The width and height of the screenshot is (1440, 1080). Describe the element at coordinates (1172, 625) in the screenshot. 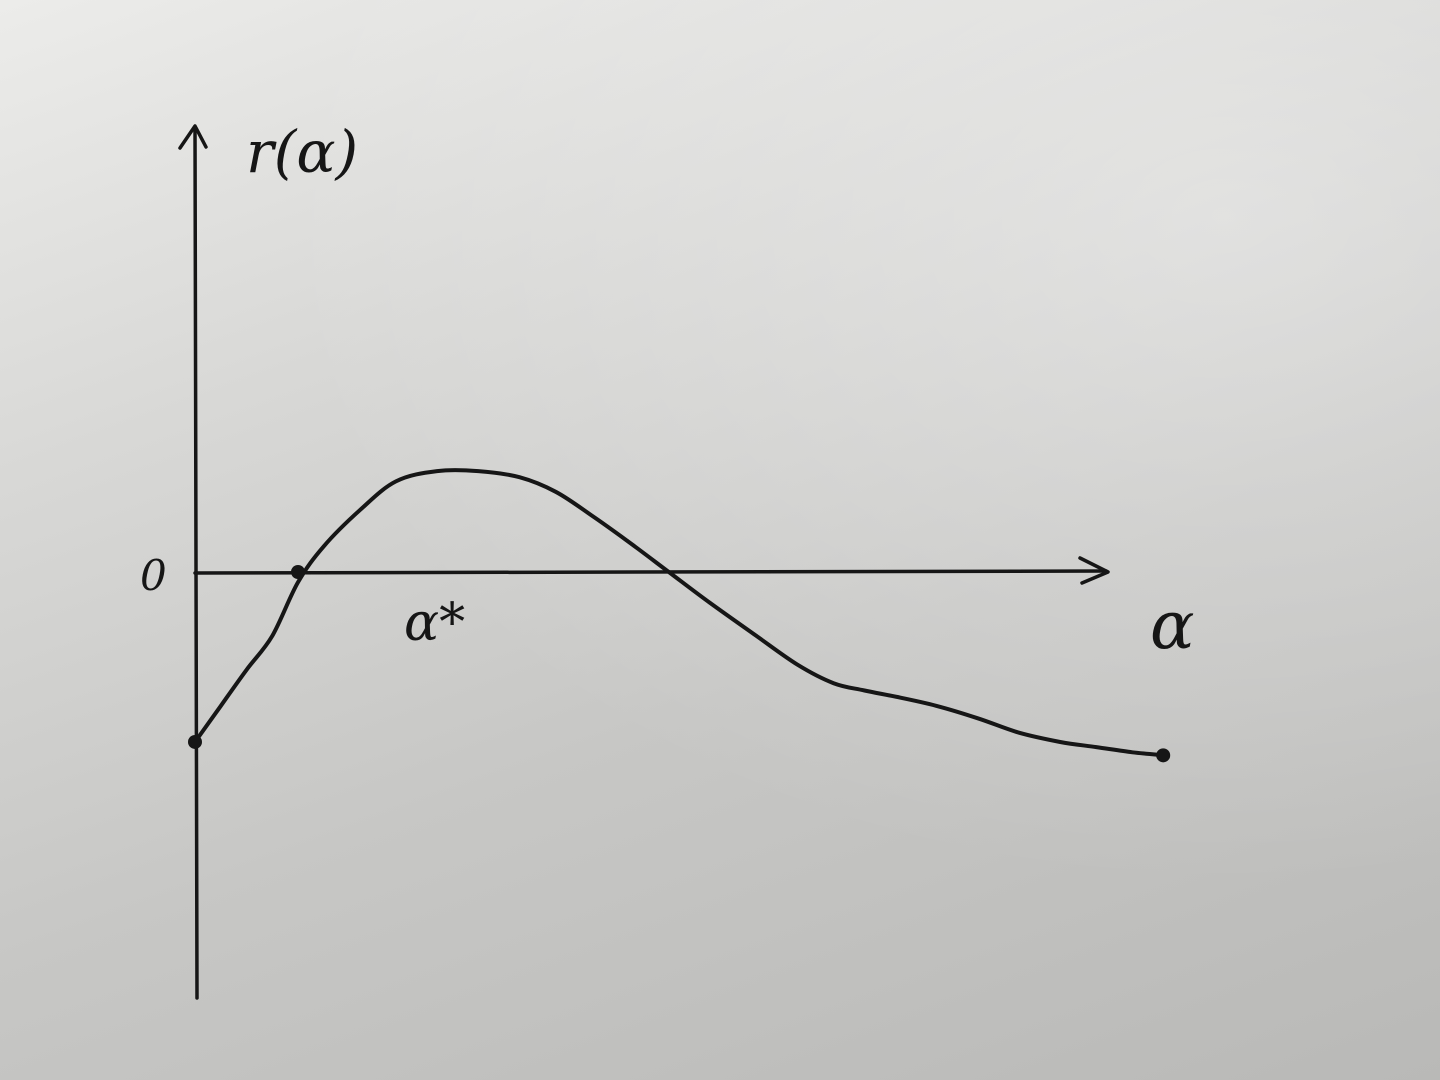

I see `x-axis-label: α` at that location.